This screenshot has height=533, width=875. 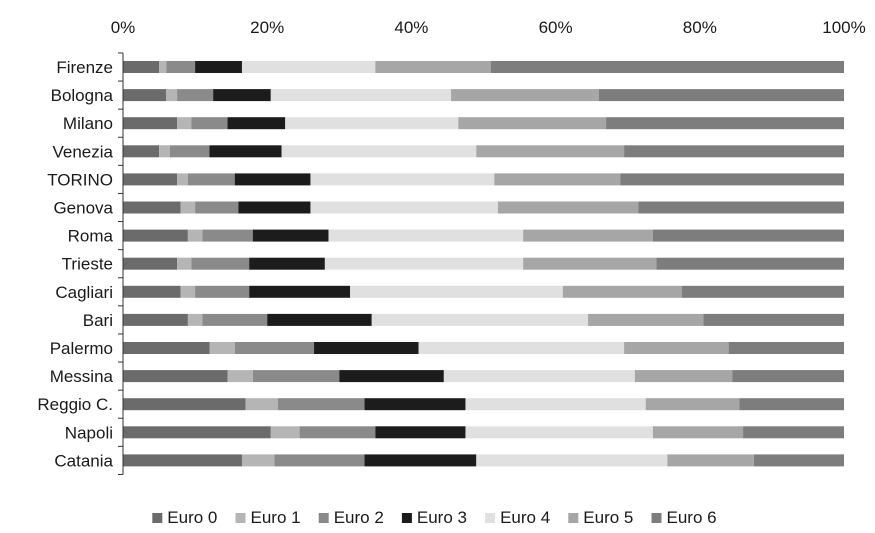 What do you see at coordinates (81, 348) in the screenshot?
I see `y-tick-label-palermo: Palermo` at bounding box center [81, 348].